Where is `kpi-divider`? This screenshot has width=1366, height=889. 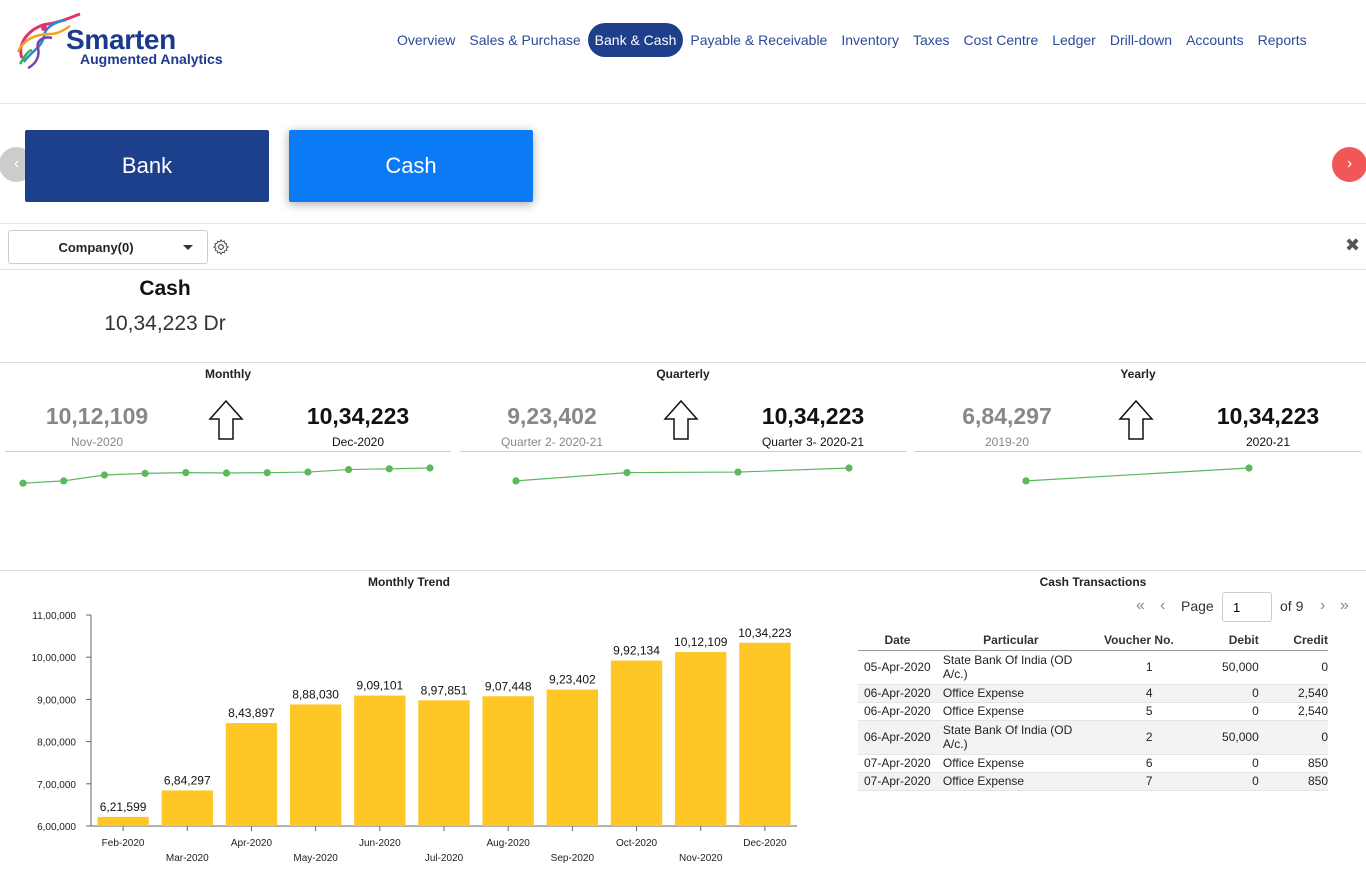
kpi-divider is located at coordinates (683, 362).